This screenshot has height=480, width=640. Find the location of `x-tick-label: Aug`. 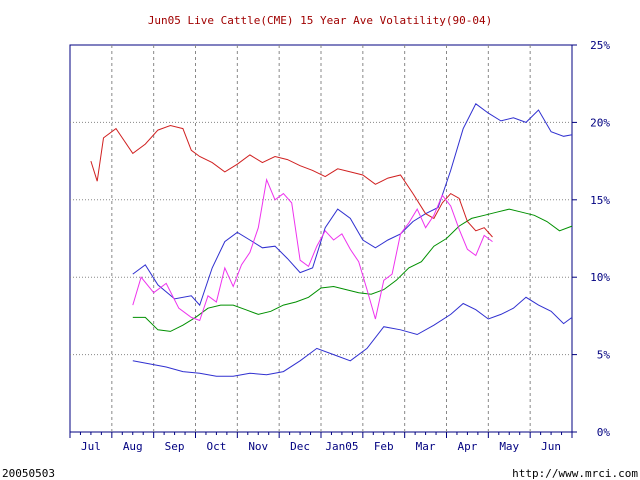

x-tick-label: Aug is located at coordinates (133, 446).